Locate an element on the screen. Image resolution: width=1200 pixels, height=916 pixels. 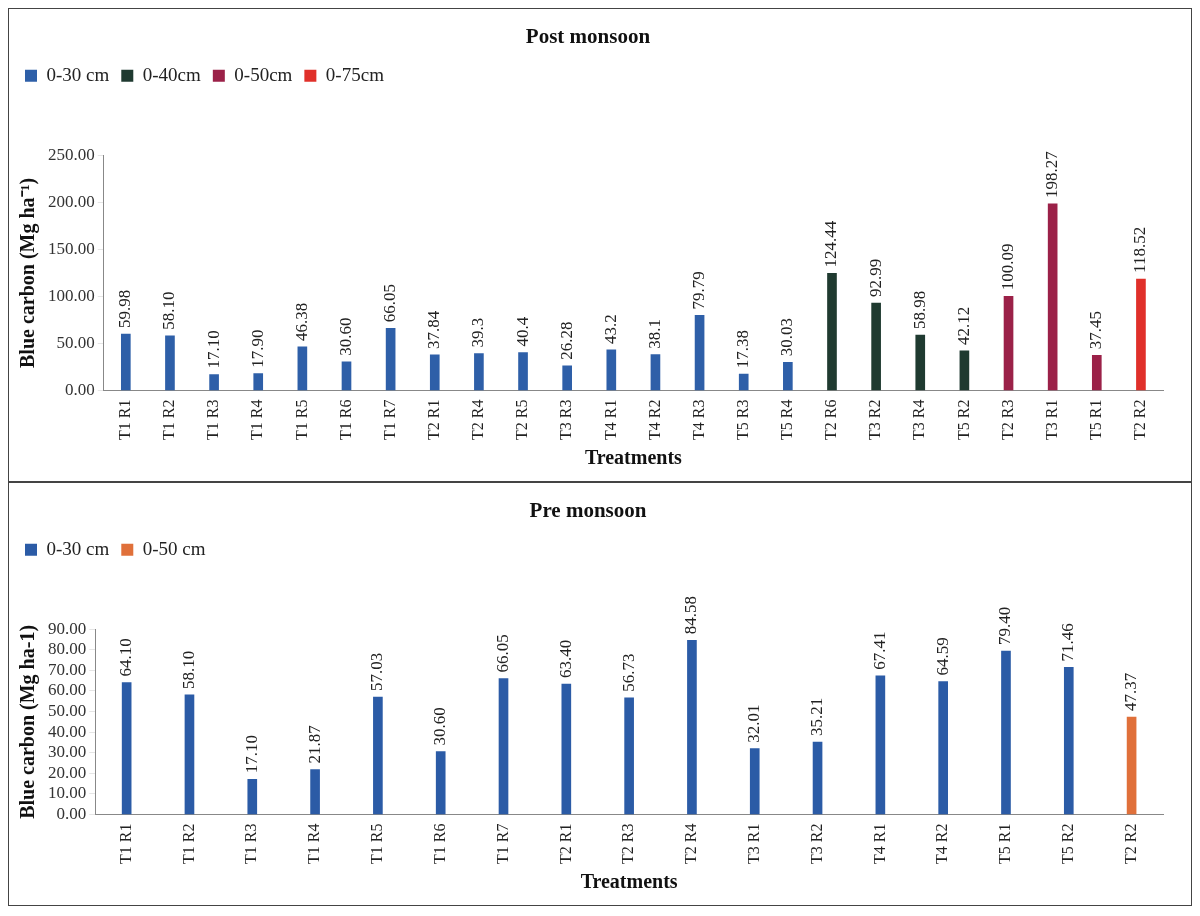
data-label: 37.84 is located at coordinates (434, 329).